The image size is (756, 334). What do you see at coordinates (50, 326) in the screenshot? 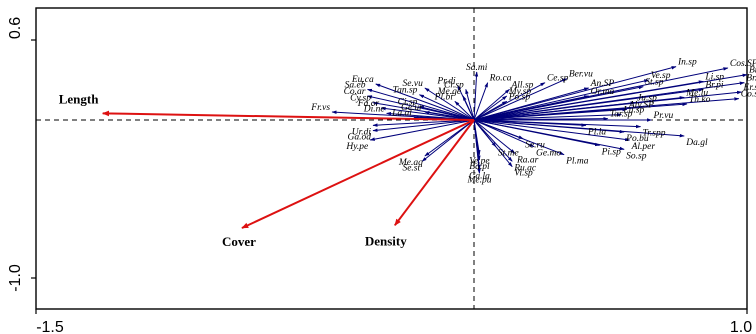
I see `x-tick-label: -1.5` at bounding box center [50, 326].